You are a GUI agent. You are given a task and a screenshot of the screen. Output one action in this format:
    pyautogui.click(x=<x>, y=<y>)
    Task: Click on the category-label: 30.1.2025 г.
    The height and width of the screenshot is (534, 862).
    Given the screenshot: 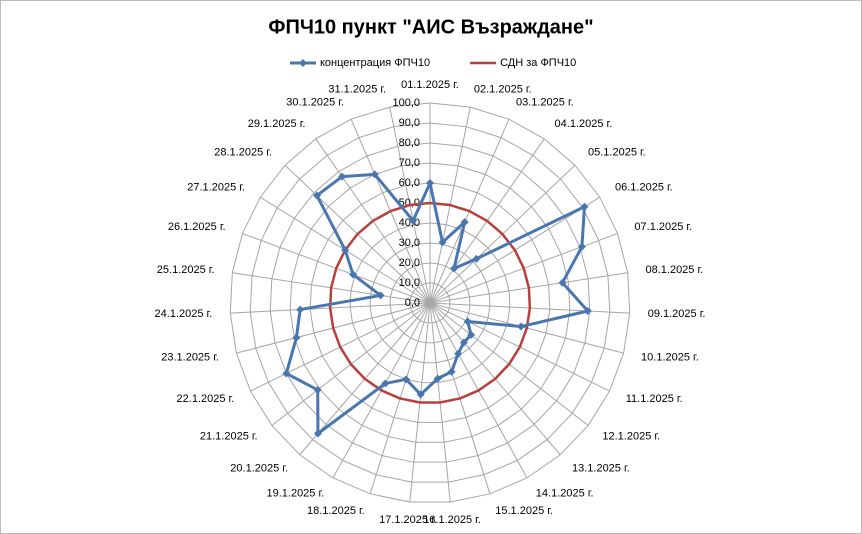 What is the action you would take?
    pyautogui.click(x=315, y=103)
    